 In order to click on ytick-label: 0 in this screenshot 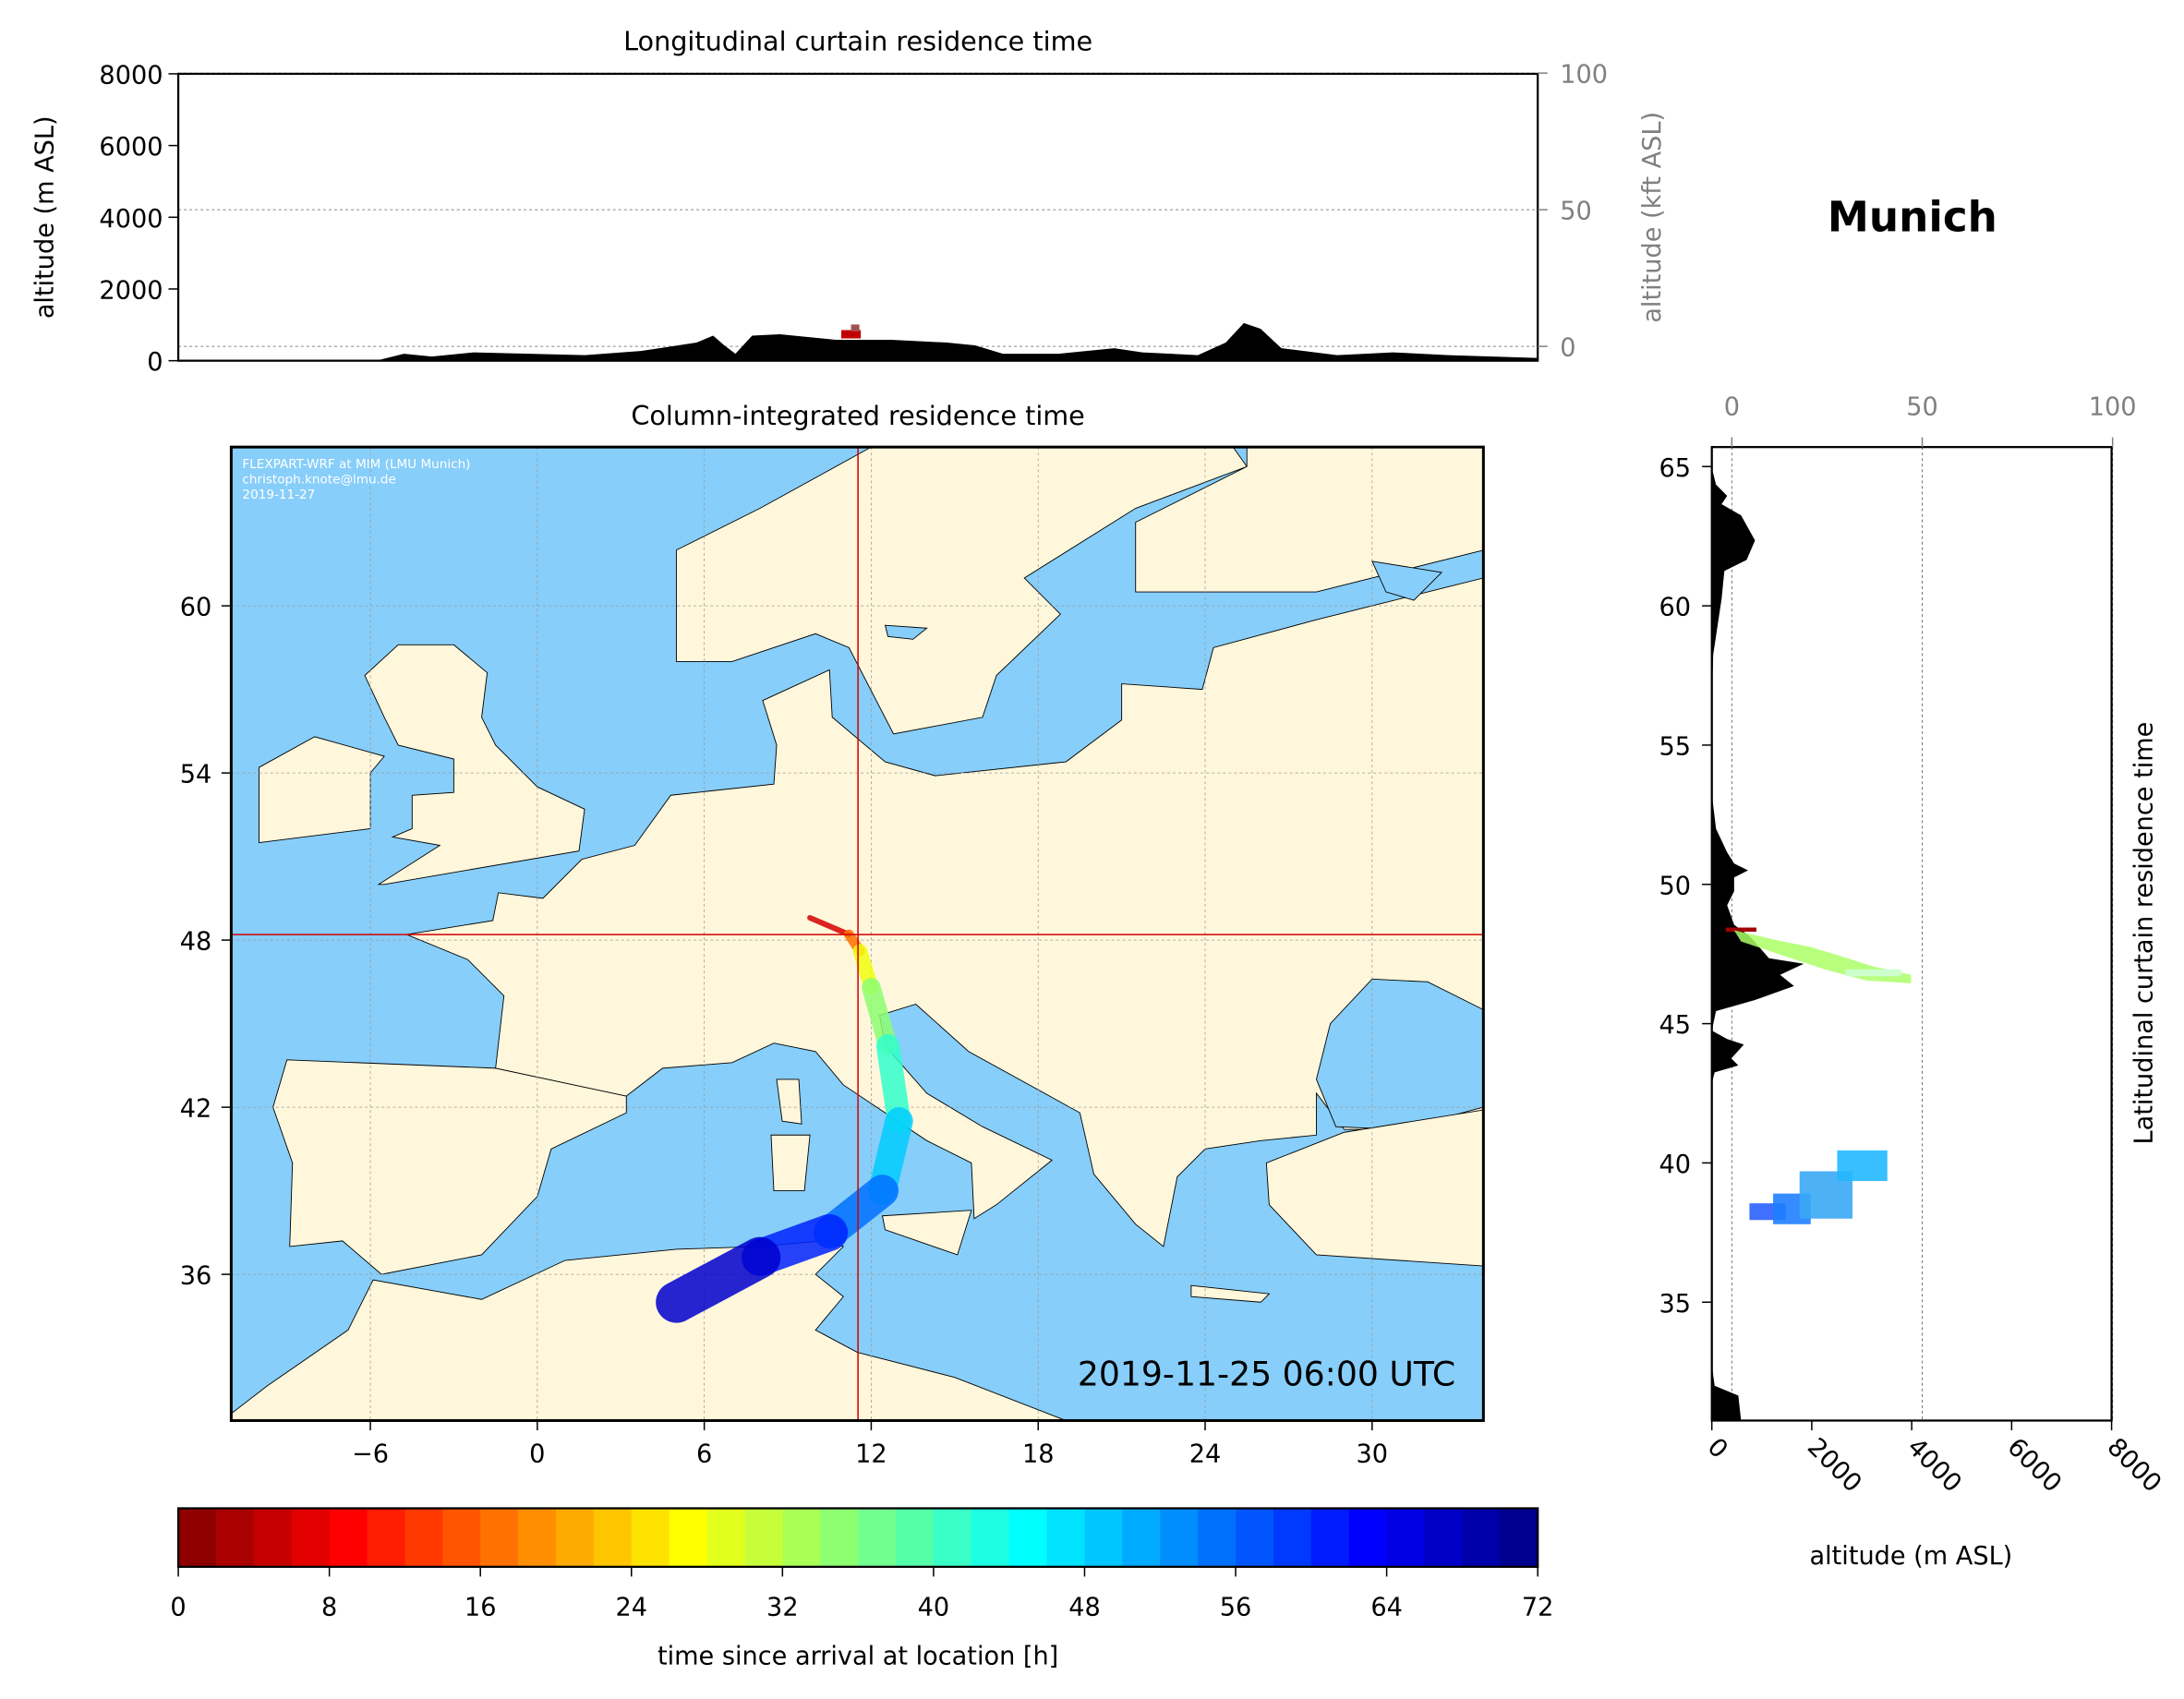, I will do `click(155, 362)`.